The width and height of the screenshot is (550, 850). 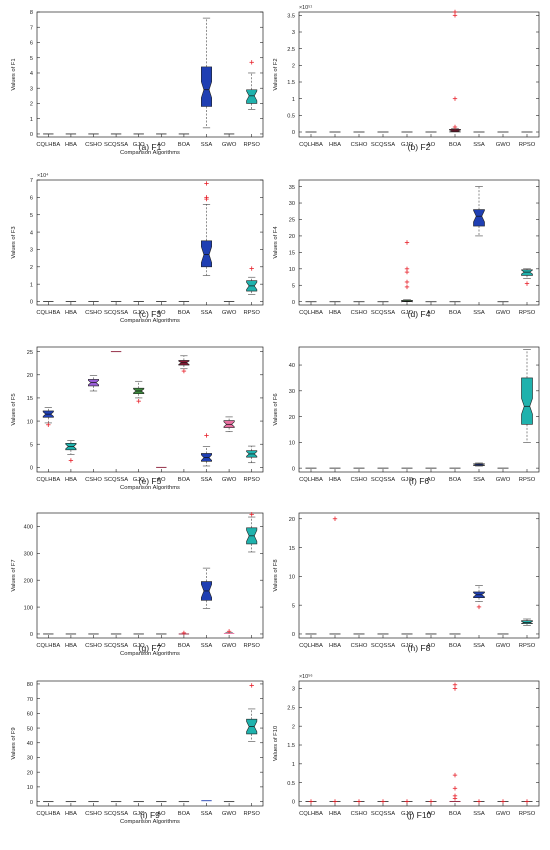 What do you see at coordinates (291, 709) in the screenshot?
I see `y-tick-label: 2.5` at bounding box center [291, 709].